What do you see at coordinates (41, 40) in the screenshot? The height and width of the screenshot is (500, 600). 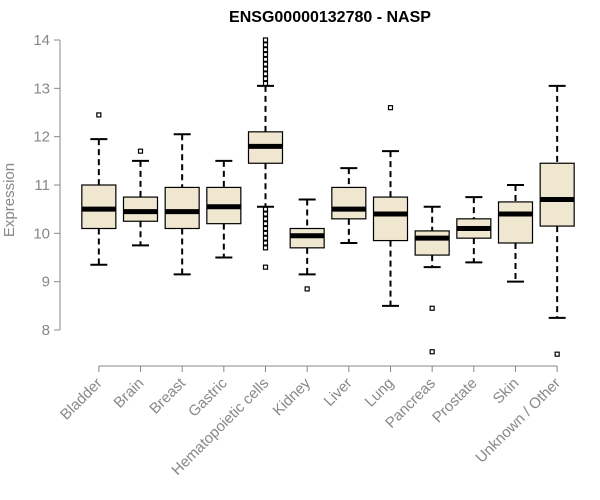 I see `y-tick-label: 14` at bounding box center [41, 40].